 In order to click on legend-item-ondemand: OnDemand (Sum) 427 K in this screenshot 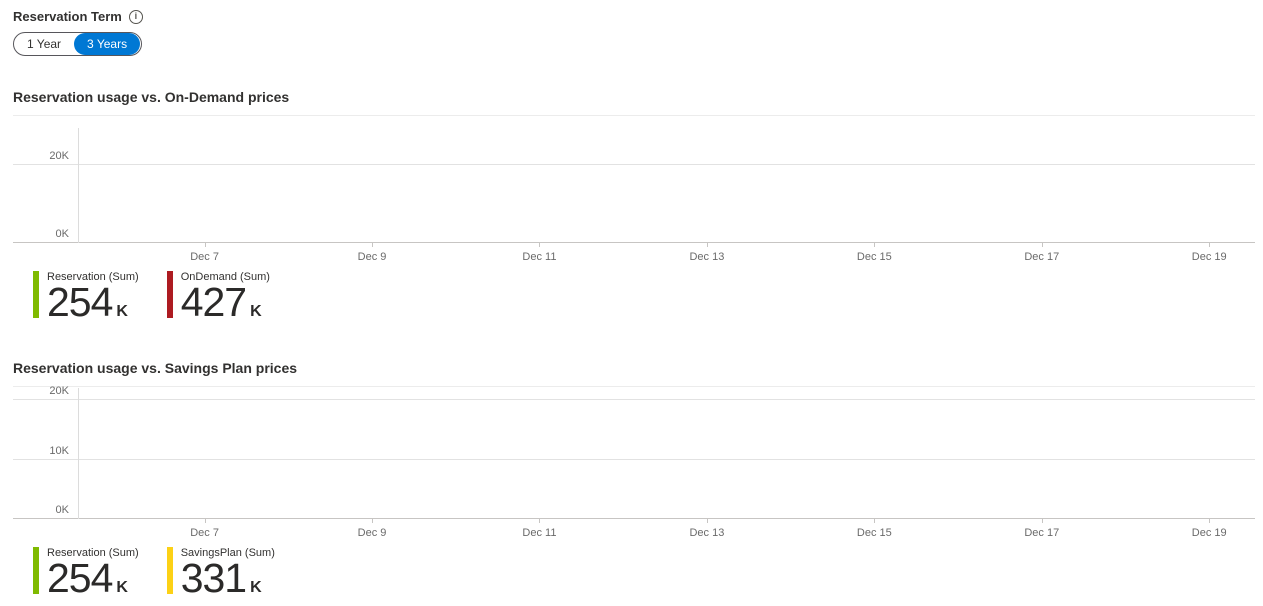, I will do `click(218, 298)`.